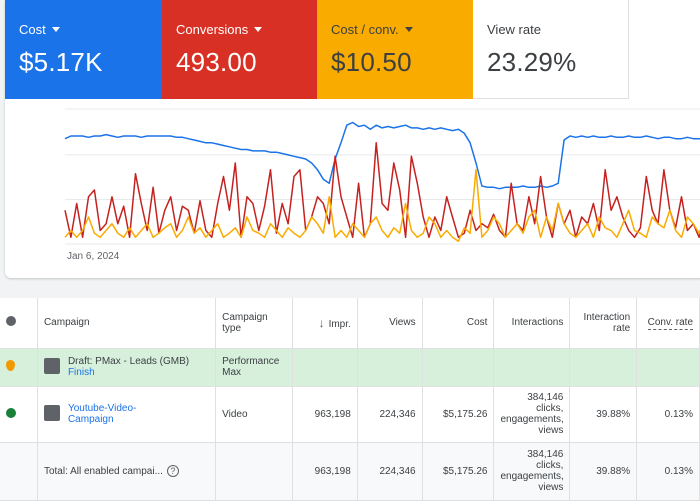  What do you see at coordinates (19, 323) in the screenshot?
I see `status-column-header` at bounding box center [19, 323].